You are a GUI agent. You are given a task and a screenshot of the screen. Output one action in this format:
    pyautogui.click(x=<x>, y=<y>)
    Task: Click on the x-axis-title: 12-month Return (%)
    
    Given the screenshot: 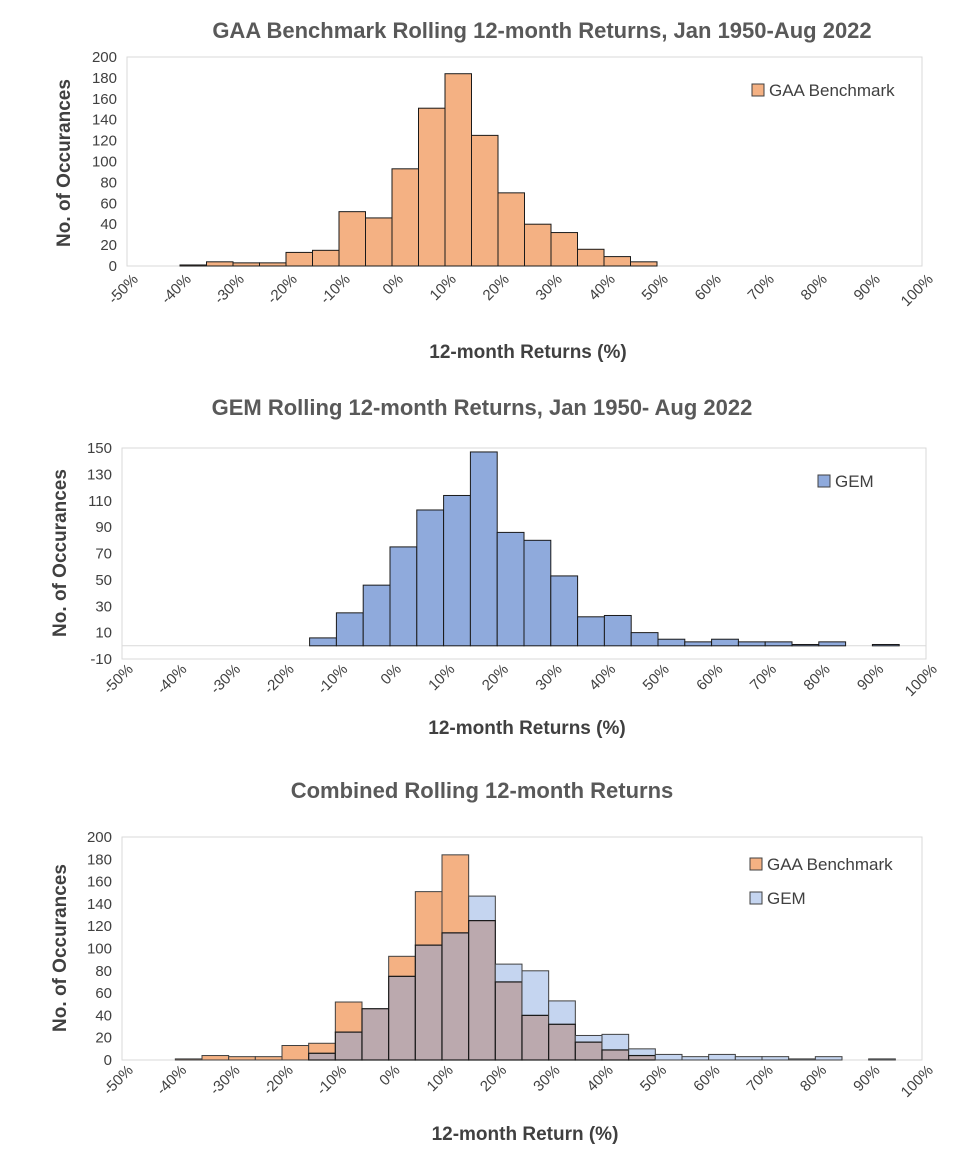 What is the action you would take?
    pyautogui.click(x=525, y=1134)
    